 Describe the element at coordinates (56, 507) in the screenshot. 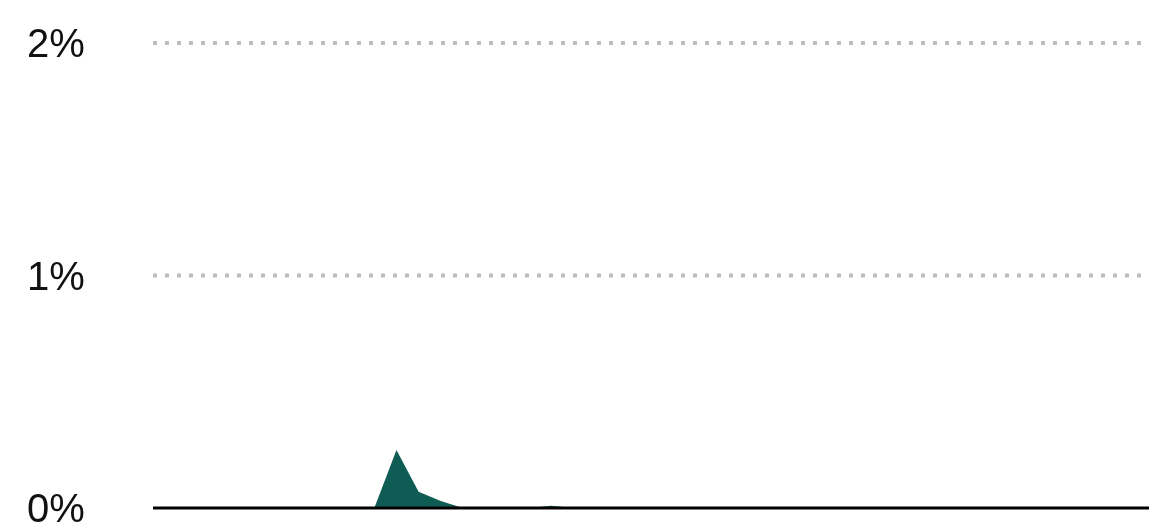

I see `y-tick-label: 0%` at that location.